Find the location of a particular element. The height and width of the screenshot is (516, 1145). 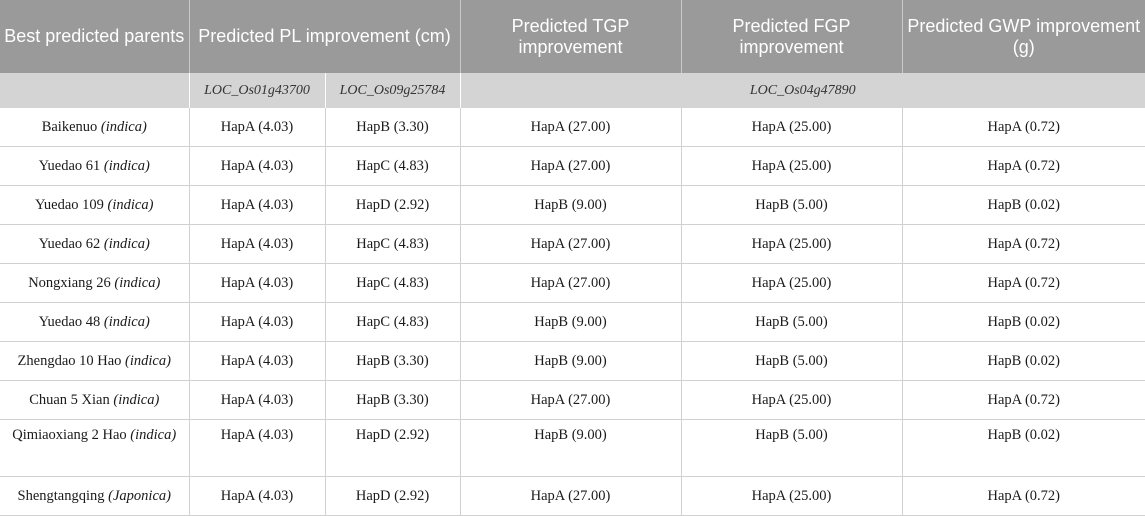

parent-name: Zhengdao 10 Hao is located at coordinates (69, 361).